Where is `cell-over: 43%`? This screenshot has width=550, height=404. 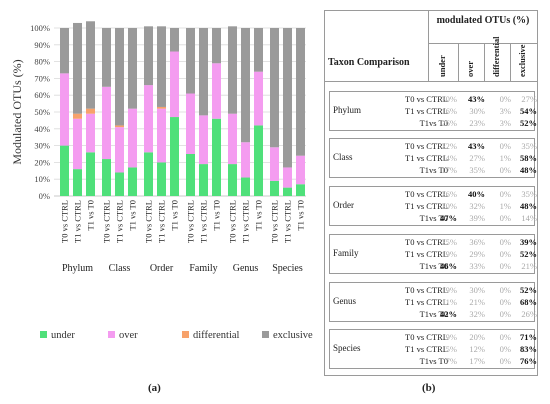 cell-over: 43% is located at coordinates (476, 146).